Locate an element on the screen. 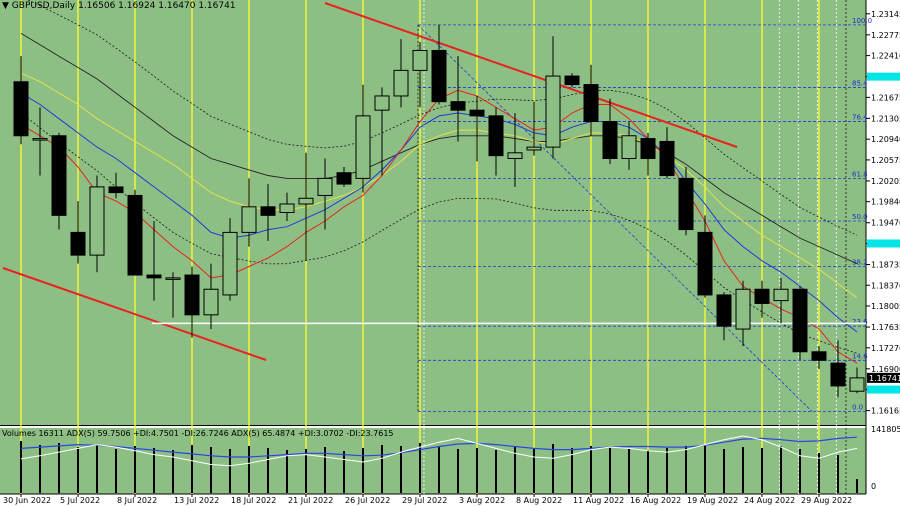  time-axis-label: 3 Aug 2022 is located at coordinates (482, 500).